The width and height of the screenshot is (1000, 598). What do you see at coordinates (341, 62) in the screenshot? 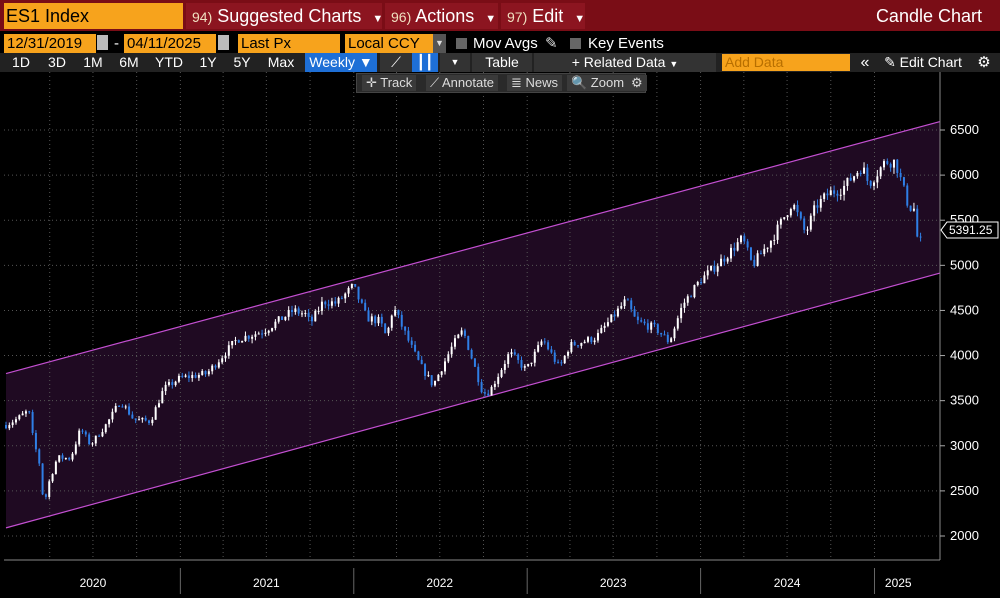
I see `frequency-dropdown: Weekly ▼` at bounding box center [341, 62].